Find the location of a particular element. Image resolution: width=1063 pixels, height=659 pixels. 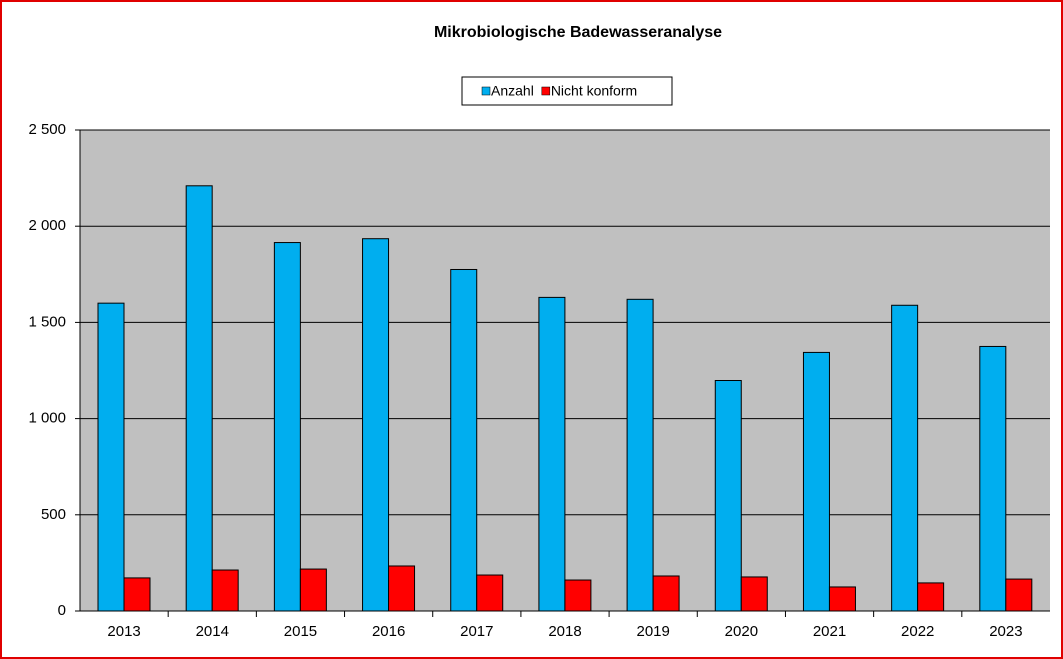

y-tick-label: 500 is located at coordinates (53, 514).